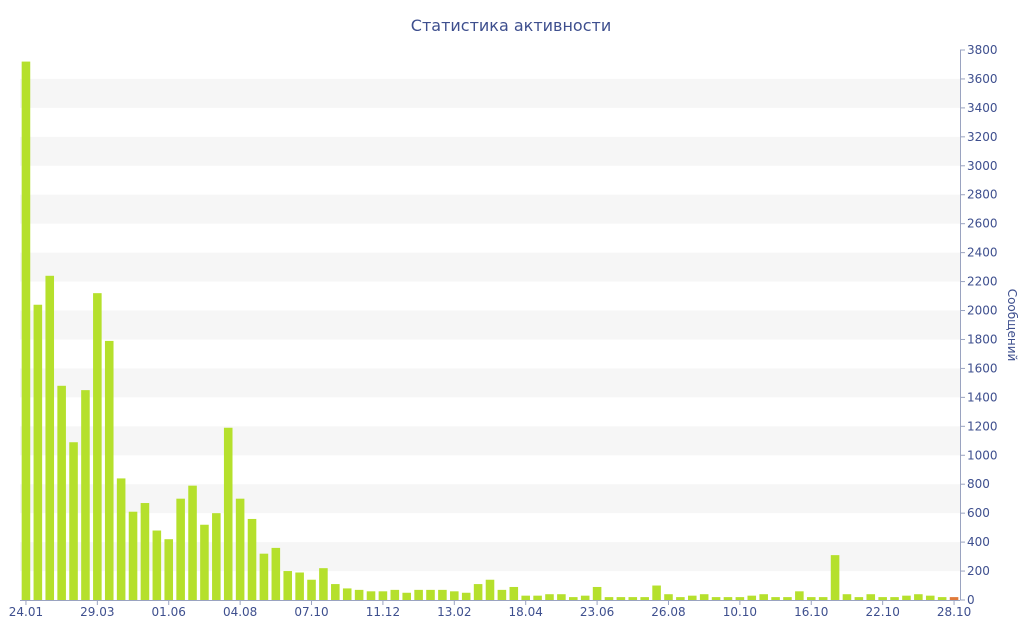 The image size is (1024, 640). I want to click on x-tick-label: 26.08, so click(668, 612).